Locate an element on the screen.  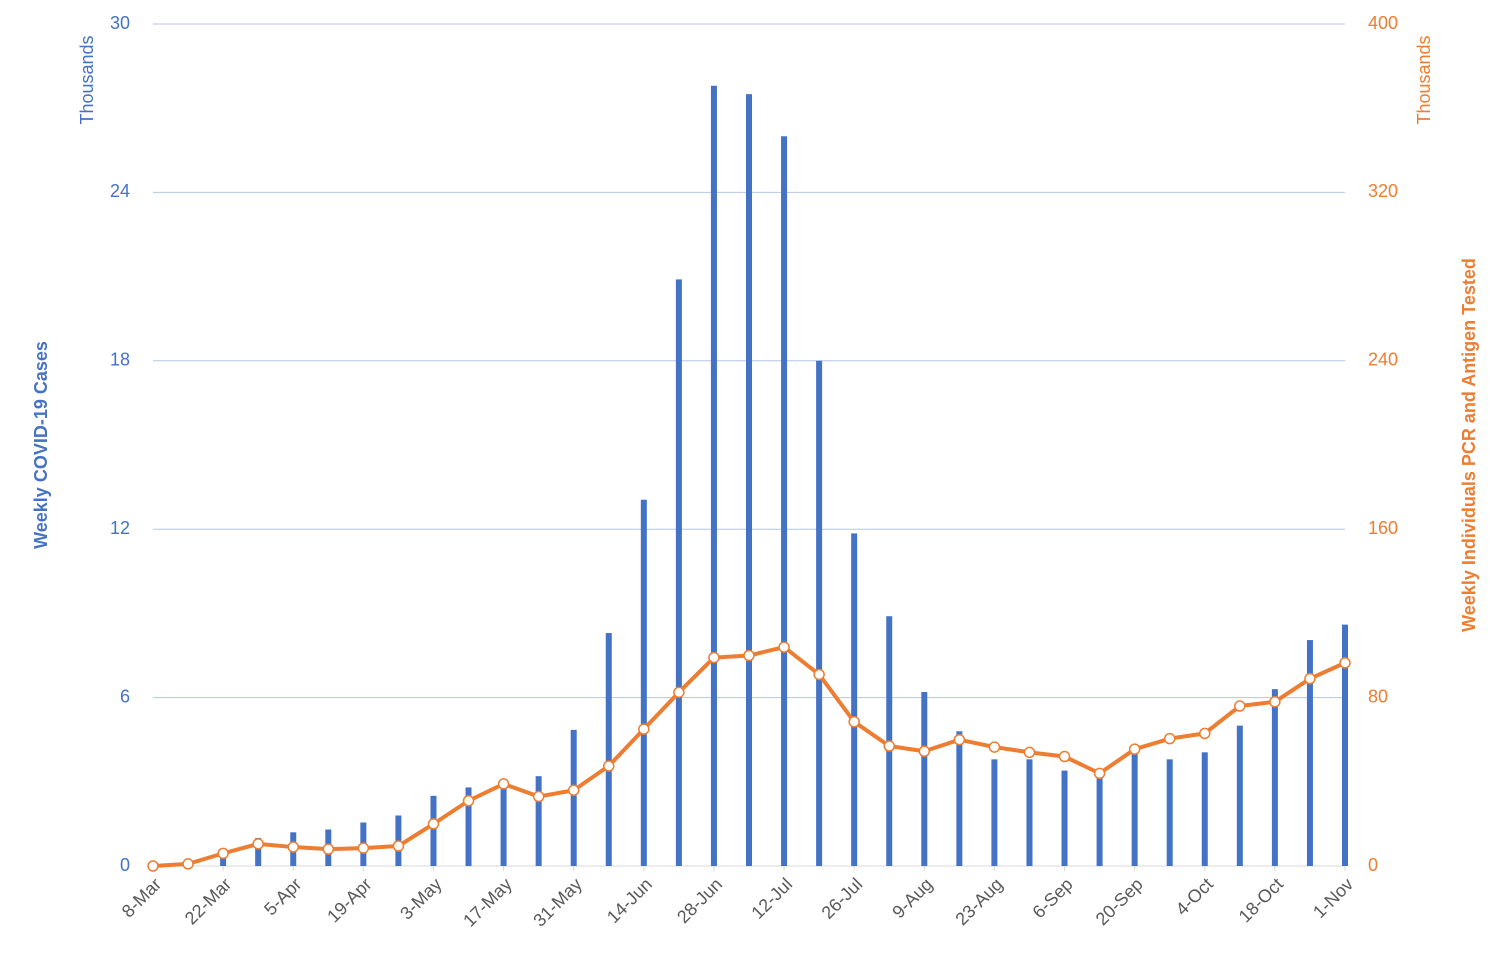
x-tick-label: 28-Jun is located at coordinates (699, 900).